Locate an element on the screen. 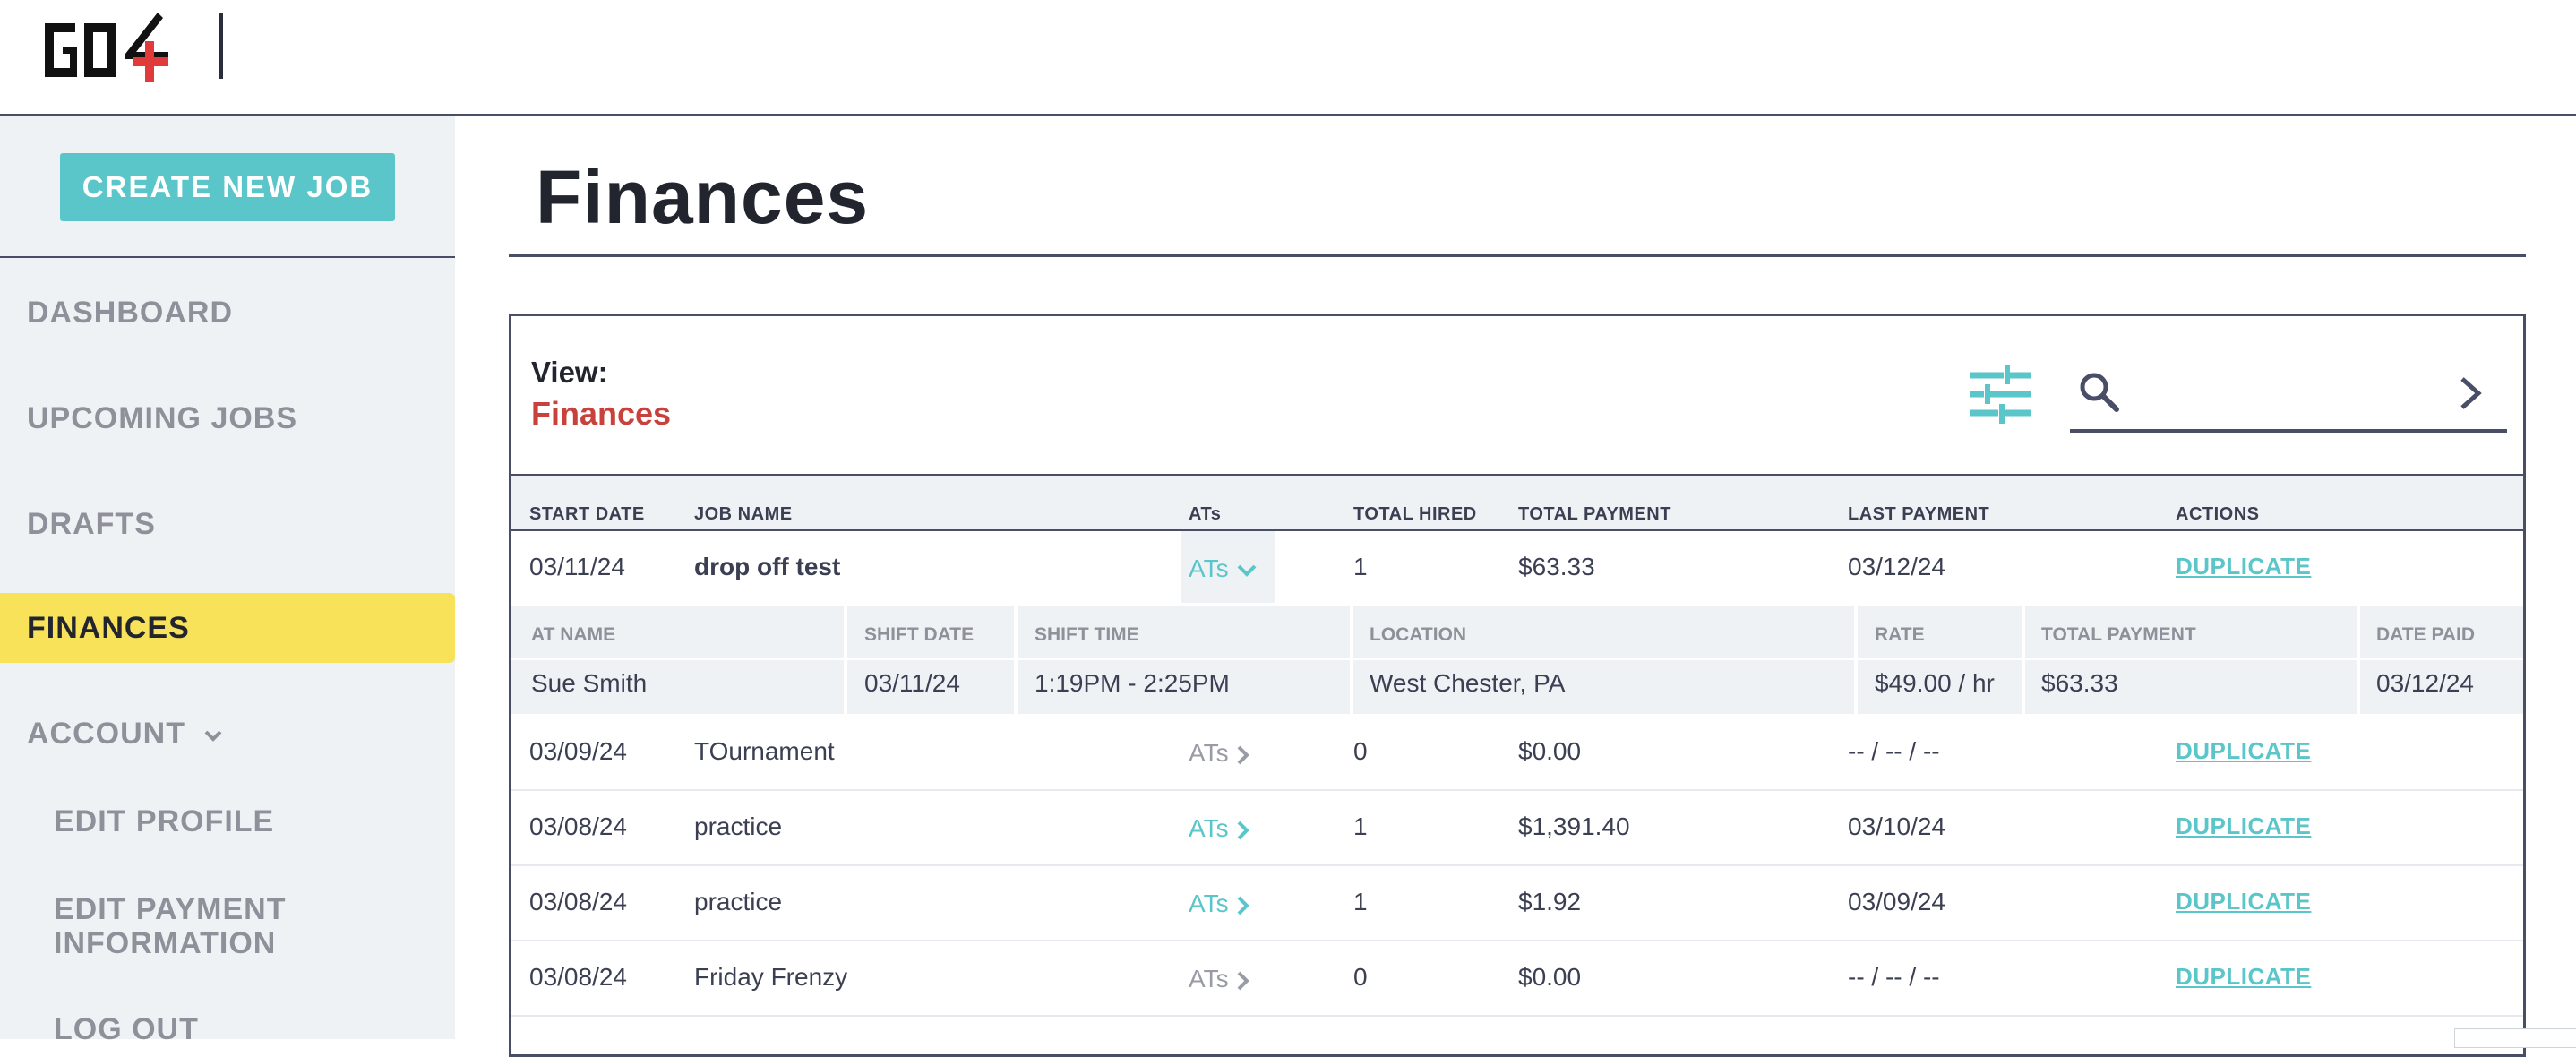 This screenshot has width=2576, height=1057. shift-time: 1:19PM - 2:25PM is located at coordinates (1132, 683).